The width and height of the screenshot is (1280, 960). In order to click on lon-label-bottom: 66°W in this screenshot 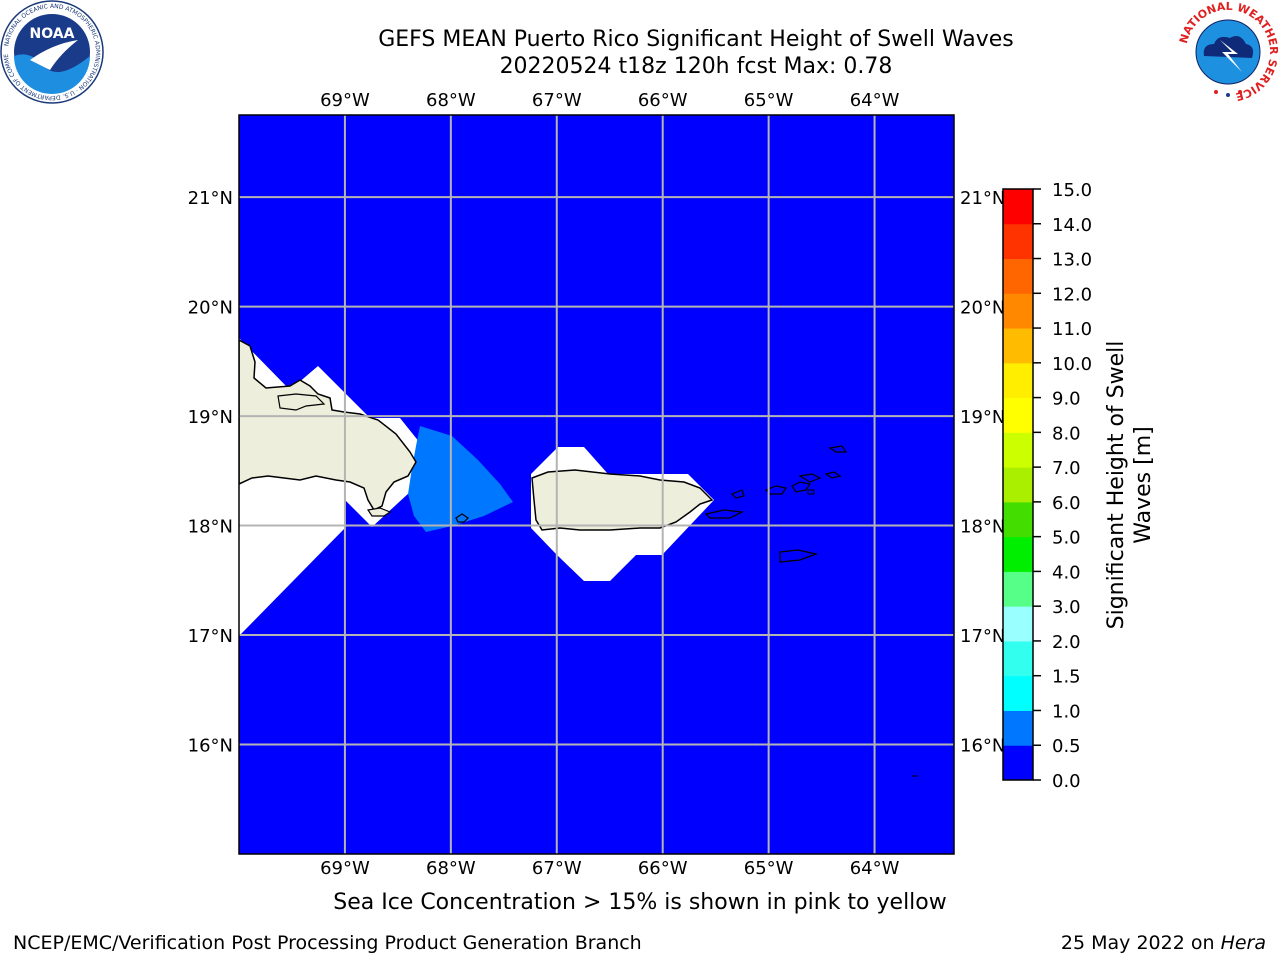, I will do `click(663, 868)`.